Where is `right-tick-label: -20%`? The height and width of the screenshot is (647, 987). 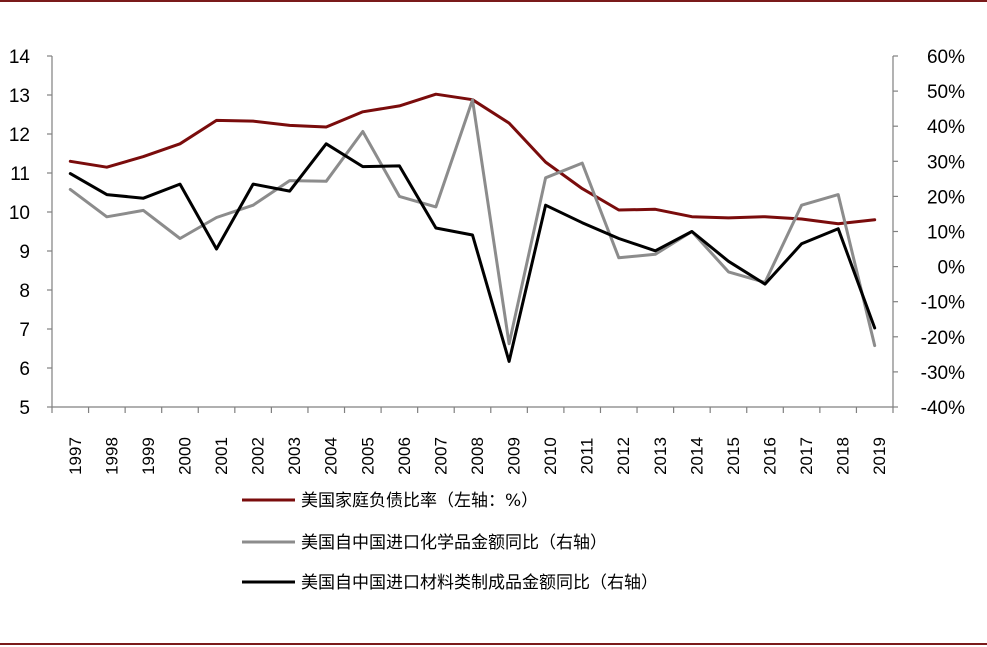 right-tick-label: -20% is located at coordinates (943, 338).